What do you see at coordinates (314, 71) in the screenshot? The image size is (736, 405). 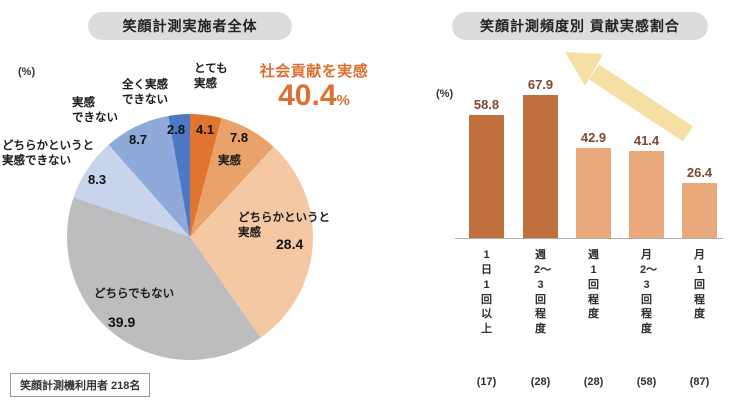 I see `highlight-label: 社会貢献を実感` at bounding box center [314, 71].